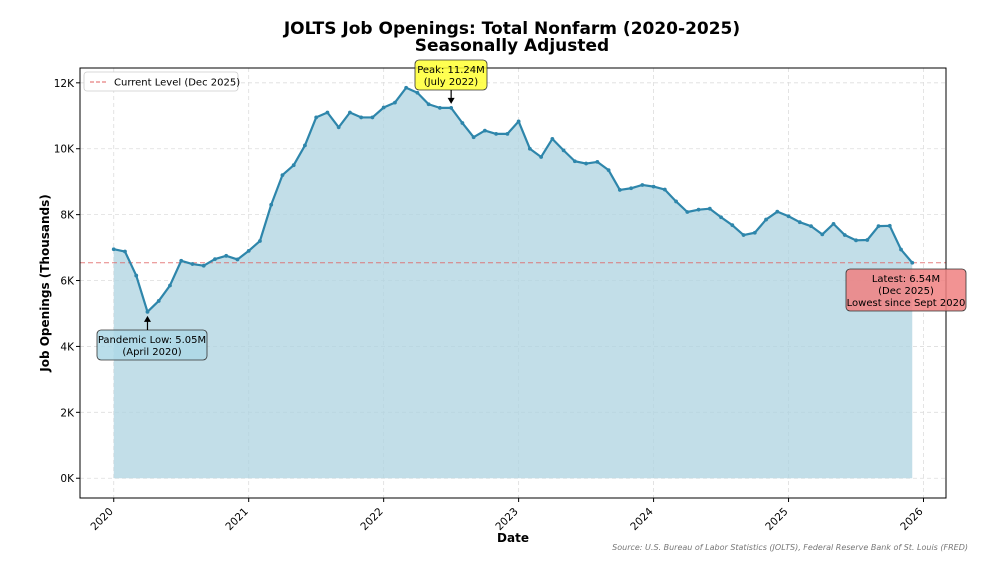  I want to click on x-tick-label: 2026, so click(912, 519).